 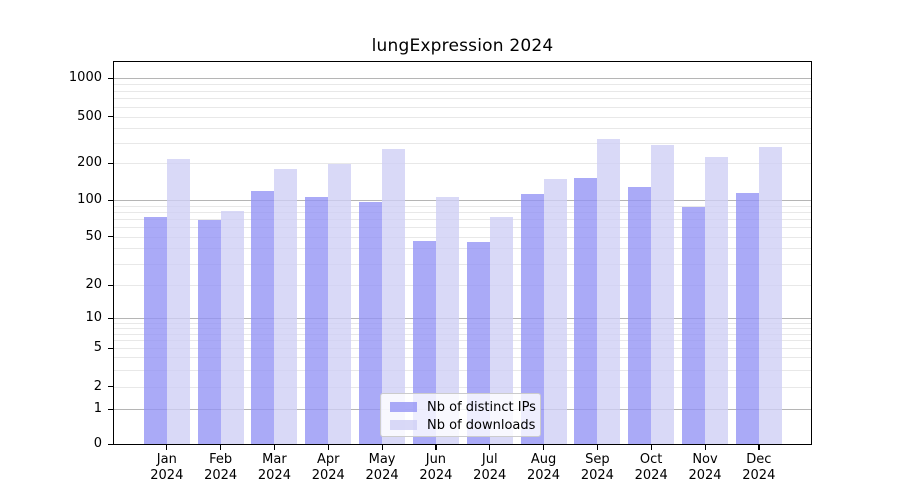 What do you see at coordinates (481, 407) in the screenshot?
I see `legend-label: Nb of distinct IPs` at bounding box center [481, 407].